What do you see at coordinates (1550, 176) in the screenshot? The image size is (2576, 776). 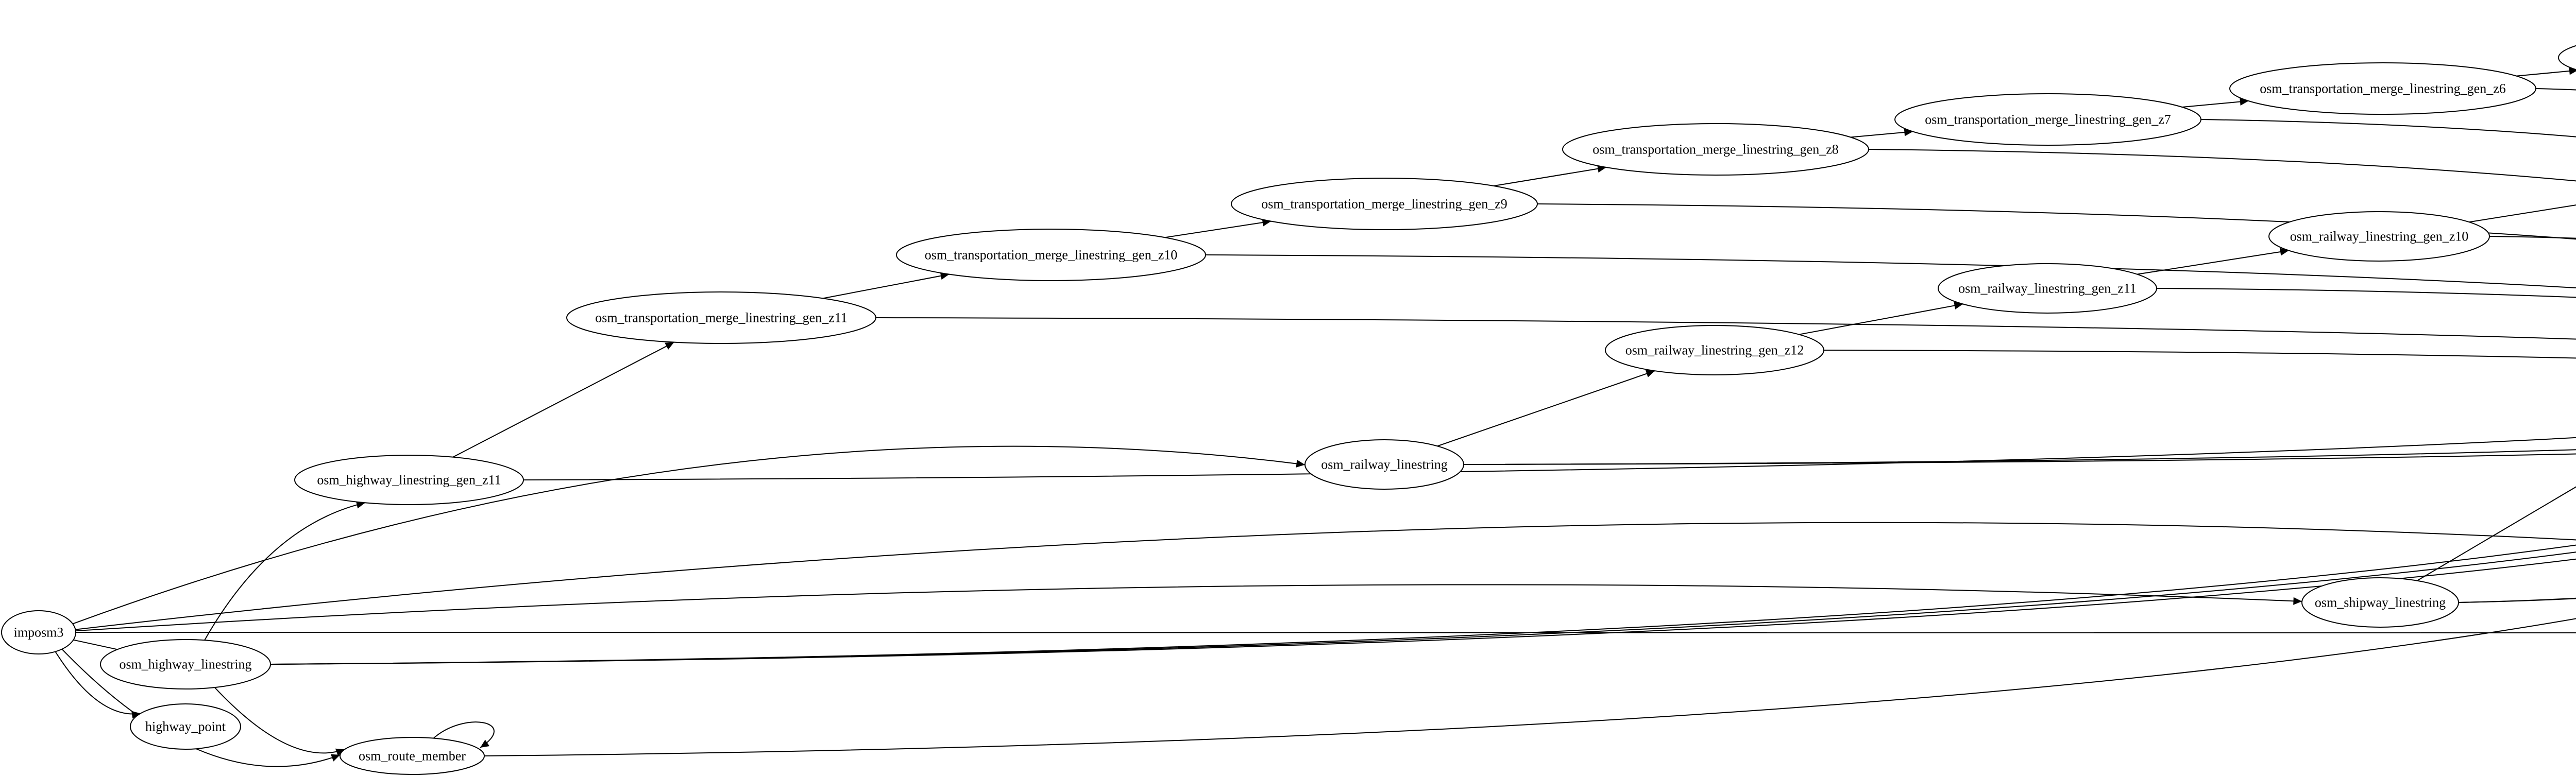 I see `edge-t9-to-t8` at bounding box center [1550, 176].